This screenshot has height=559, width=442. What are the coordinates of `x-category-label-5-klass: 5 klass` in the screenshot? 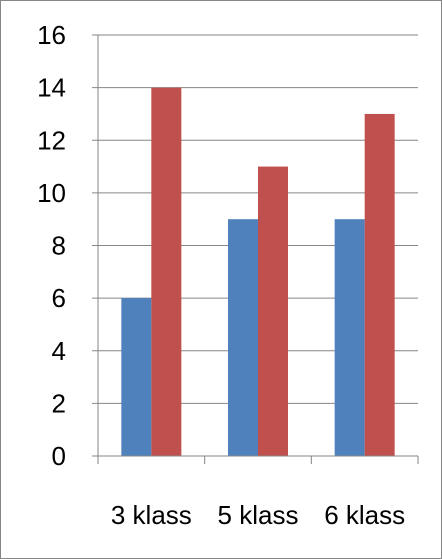 It's located at (258, 515).